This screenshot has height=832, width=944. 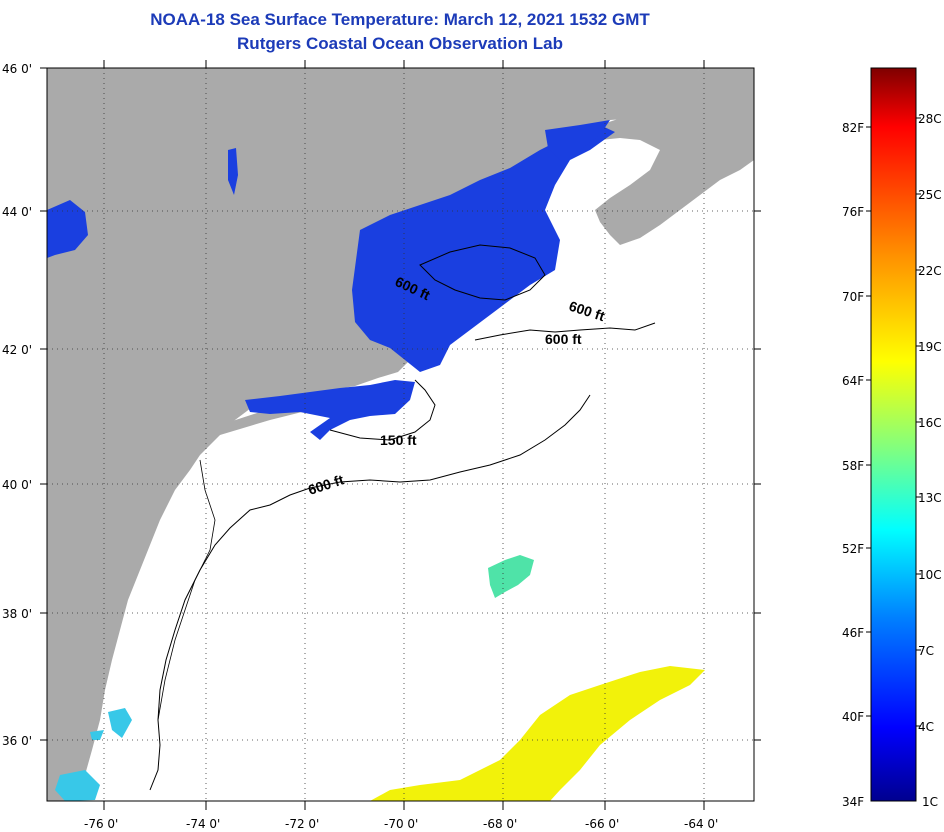 I want to click on coastline-inner-shelf, so click(x=186, y=590).